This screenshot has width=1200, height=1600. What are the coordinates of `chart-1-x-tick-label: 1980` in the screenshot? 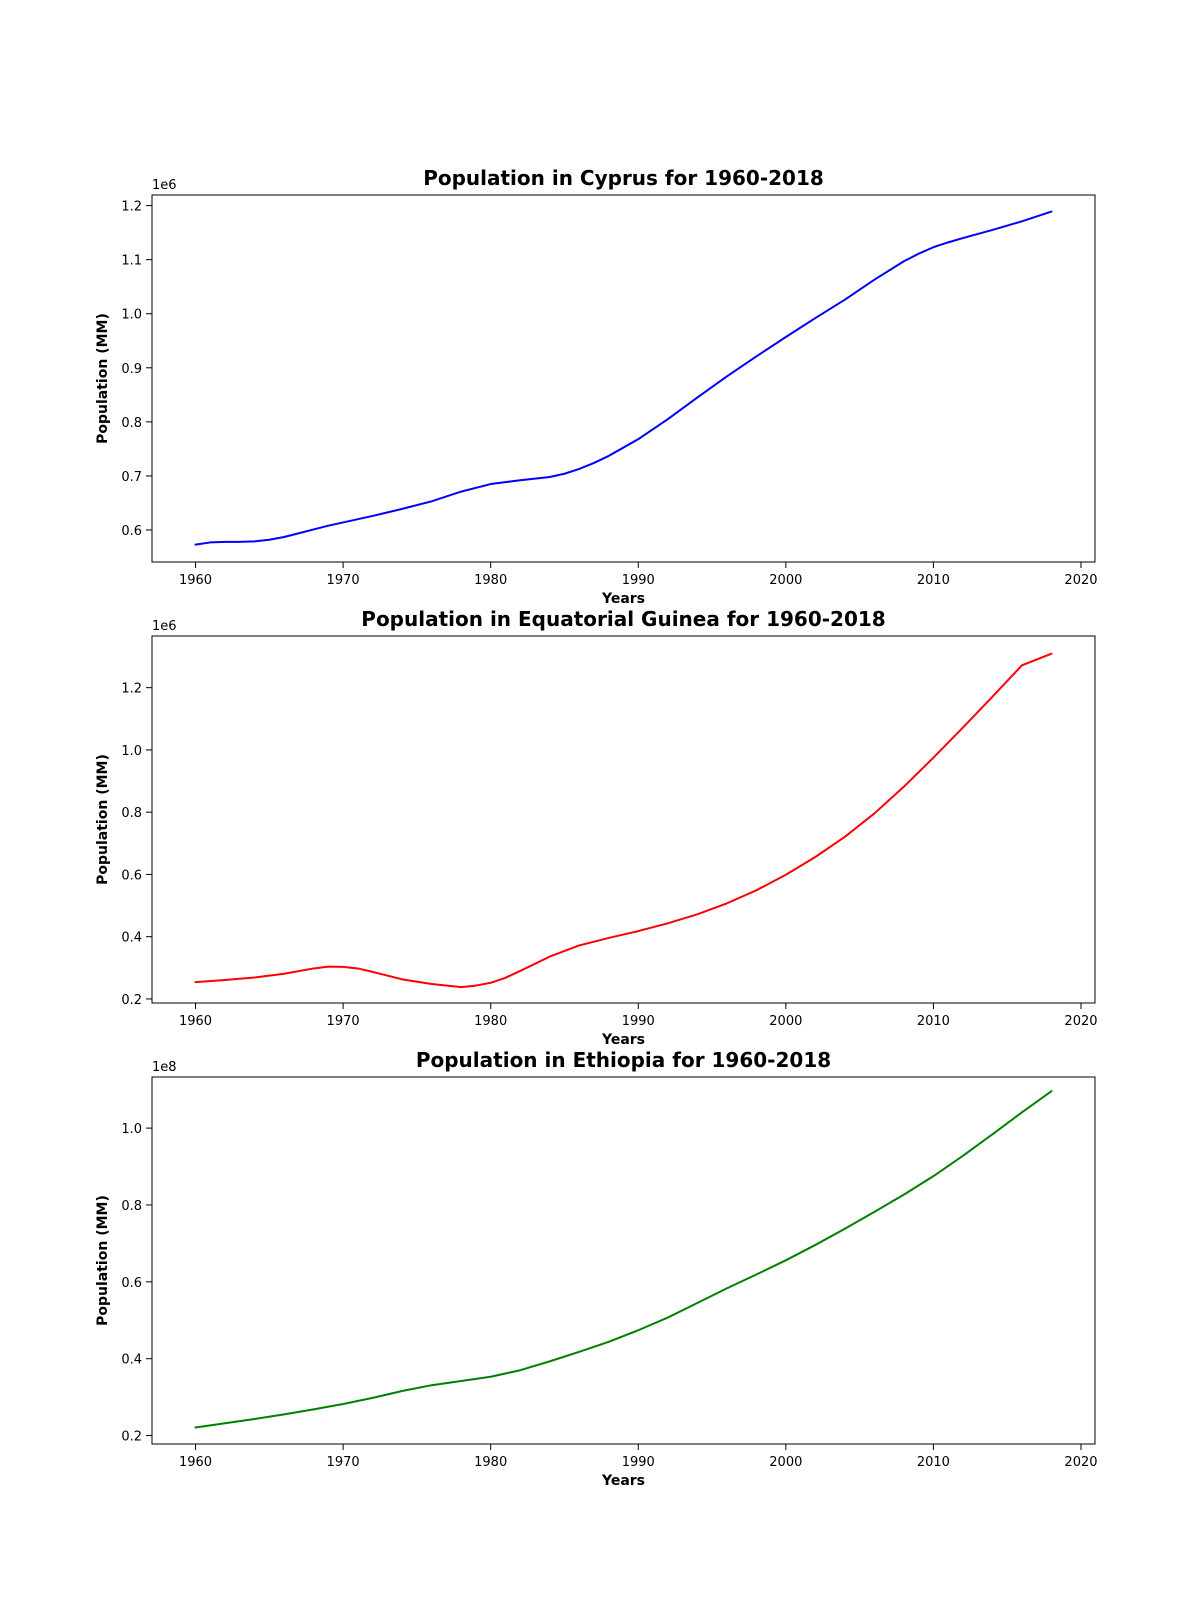 It's located at (490, 580).